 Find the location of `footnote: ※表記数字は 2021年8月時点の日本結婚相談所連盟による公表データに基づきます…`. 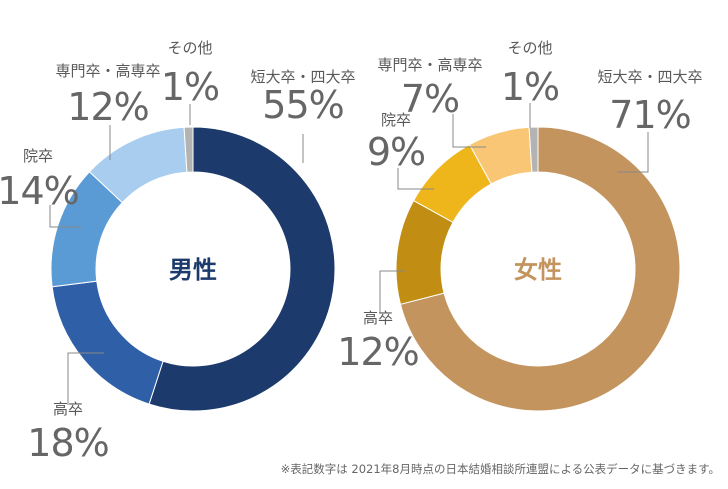

footnote: ※表記数字は 2021年8月時点の日本結婚相談所連盟による公表データに基づきます… is located at coordinates (500, 469).